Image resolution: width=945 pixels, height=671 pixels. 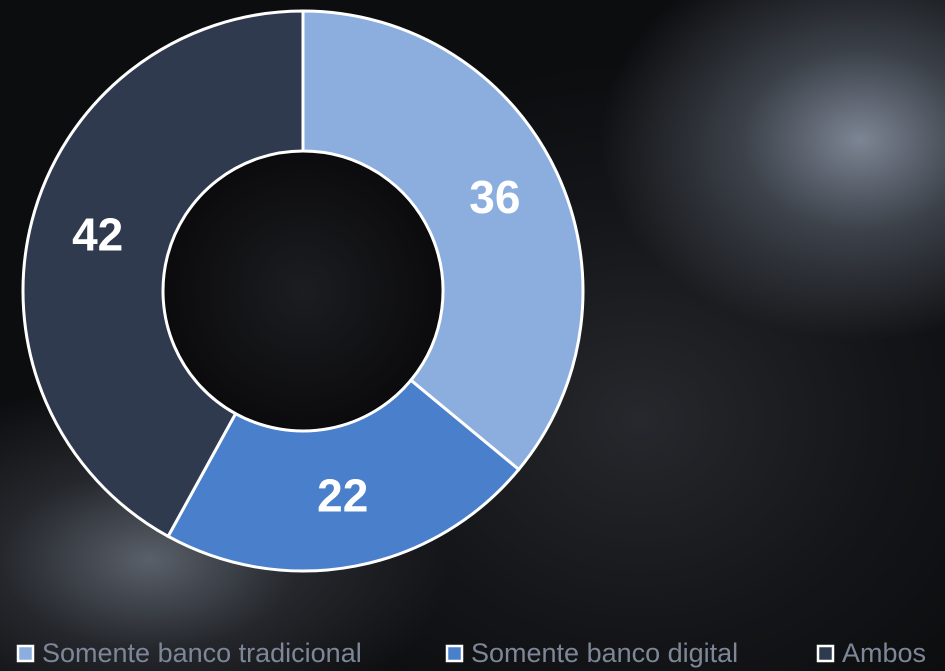 I want to click on data-label: 42, so click(x=97, y=234).